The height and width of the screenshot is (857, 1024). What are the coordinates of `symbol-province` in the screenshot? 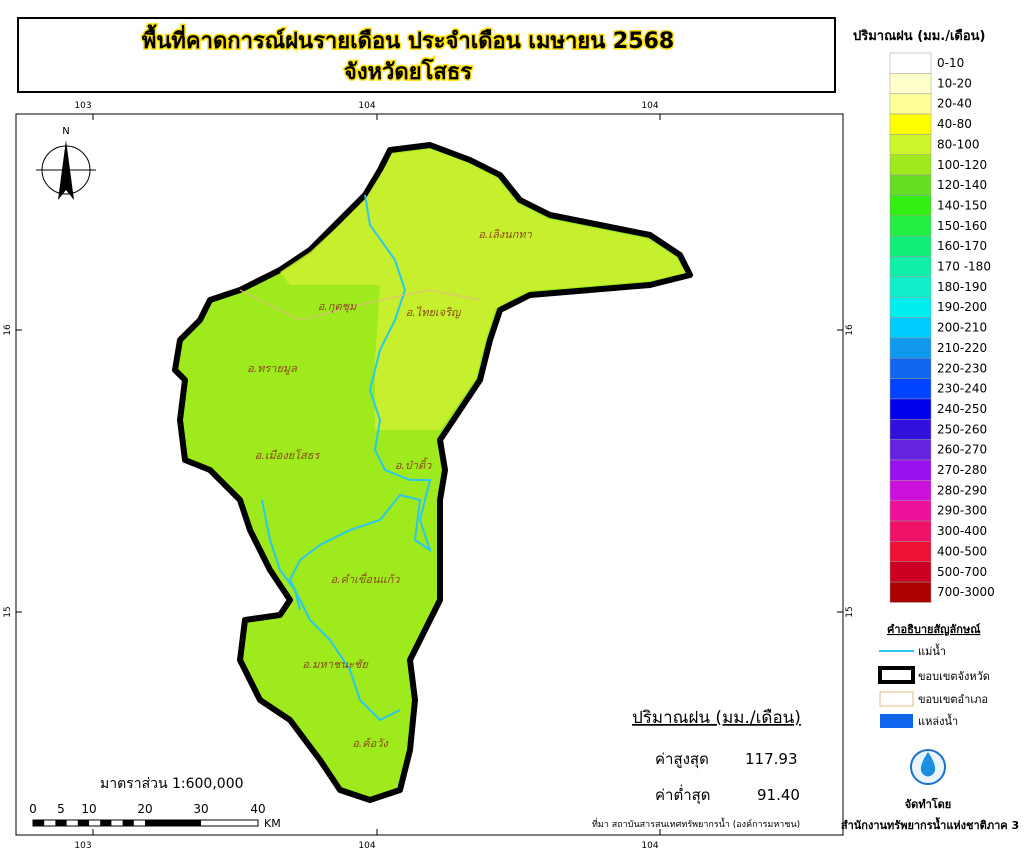 It's located at (896, 675).